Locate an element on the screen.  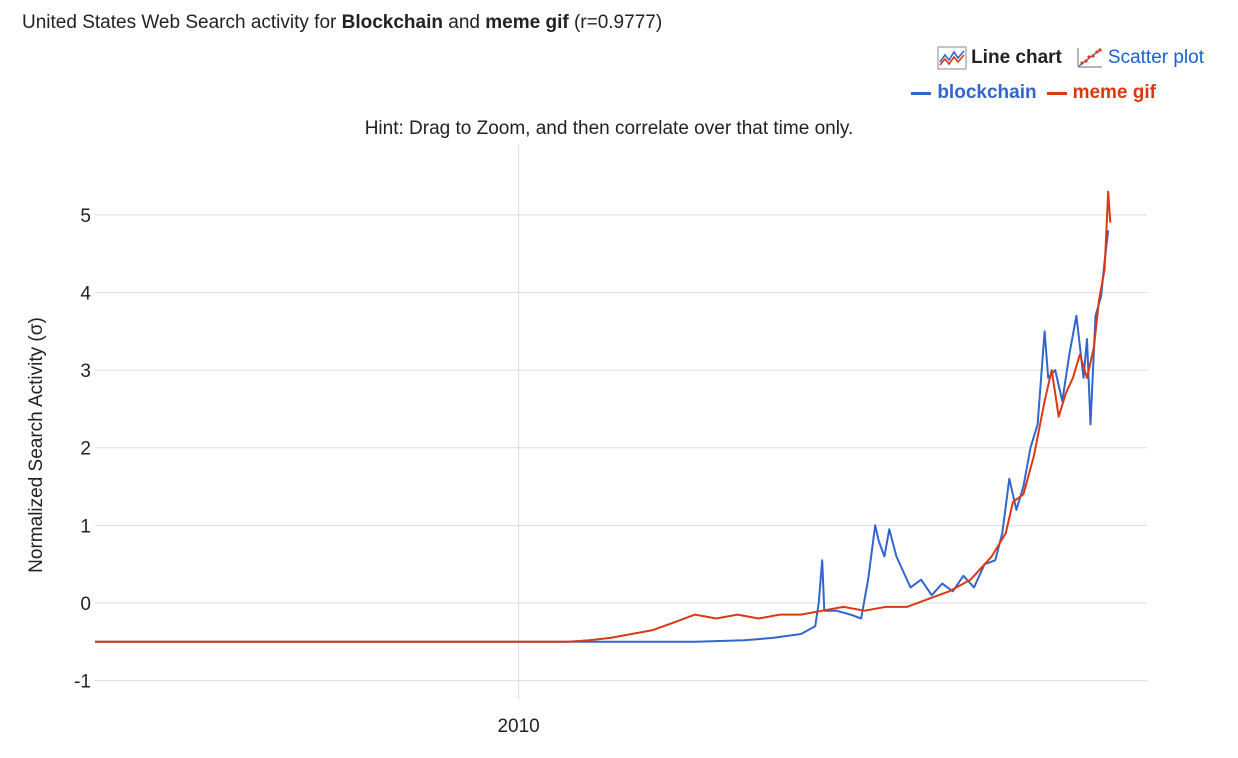
view-toggles: Line chart Scatter plot is located at coordinates (1070, 58).